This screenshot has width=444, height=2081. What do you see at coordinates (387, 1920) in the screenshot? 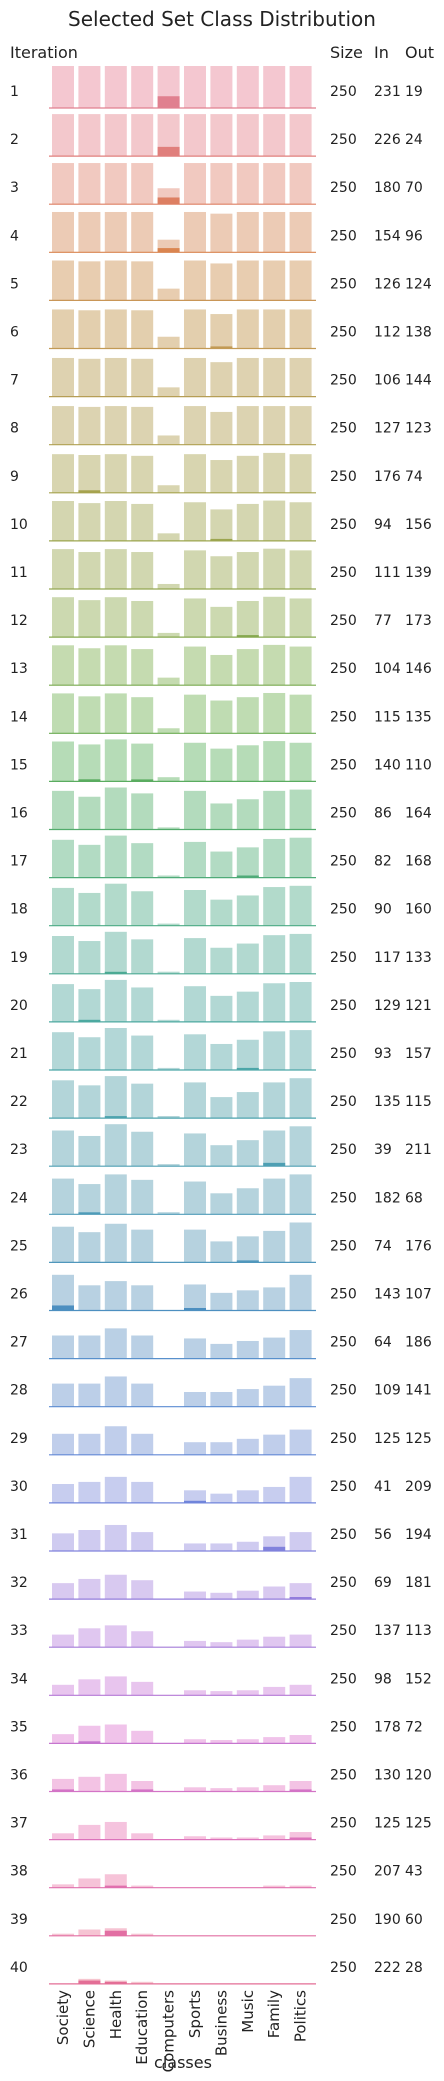
I see `in-value: 190` at bounding box center [387, 1920].